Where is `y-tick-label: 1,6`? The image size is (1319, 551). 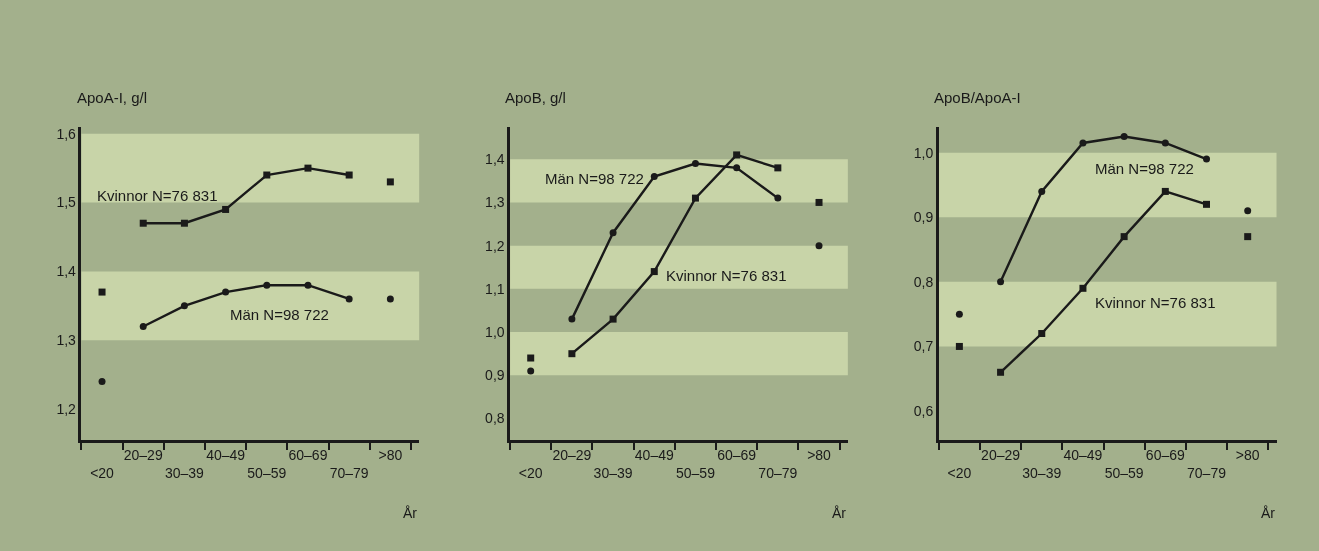
y-tick-label: 1,6 is located at coordinates (66, 133).